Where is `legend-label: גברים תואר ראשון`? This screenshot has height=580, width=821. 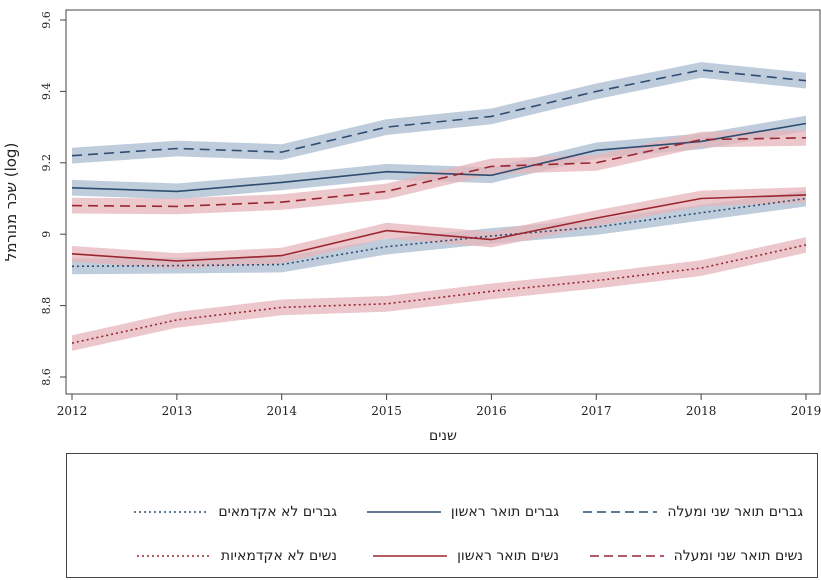 legend-label: גברים תואר ראשון is located at coordinates (504, 512).